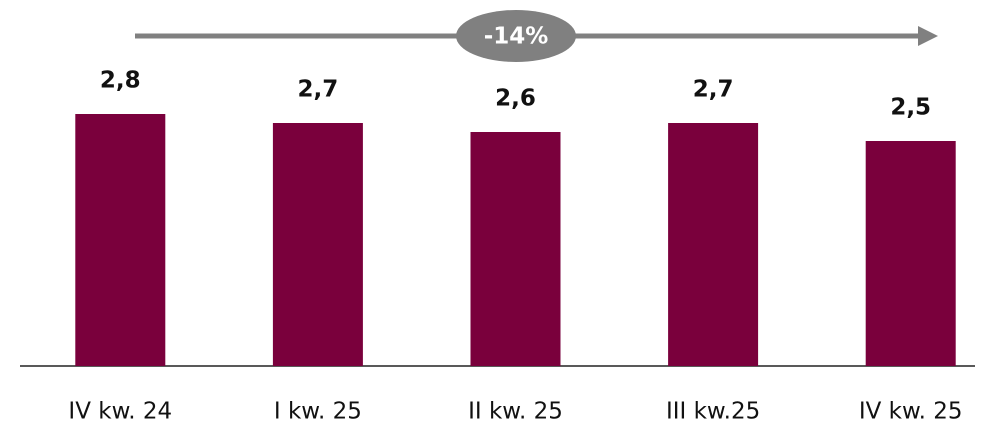  Describe the element at coordinates (120, 411) in the screenshot. I see `x-tick-label: IV kw. 24` at that location.